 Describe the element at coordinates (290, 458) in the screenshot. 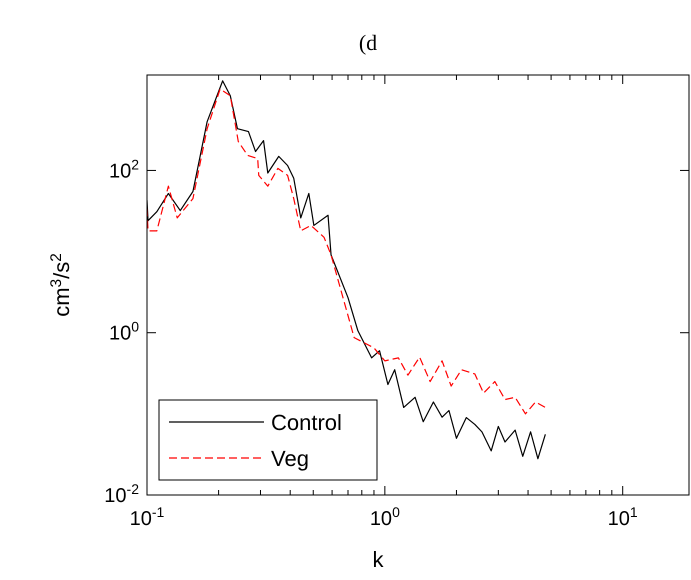

I see `legend-label: Veg` at that location.